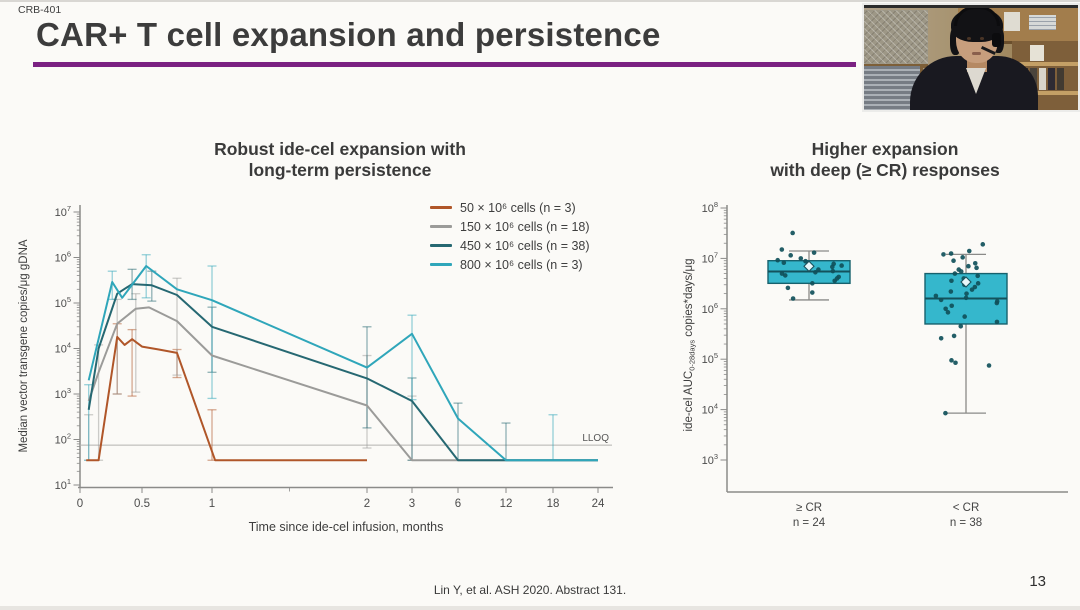 Image resolution: width=1080 pixels, height=610 pixels. I want to click on left-chart-title-line1: Robust ide-cel expansion with, so click(340, 149).